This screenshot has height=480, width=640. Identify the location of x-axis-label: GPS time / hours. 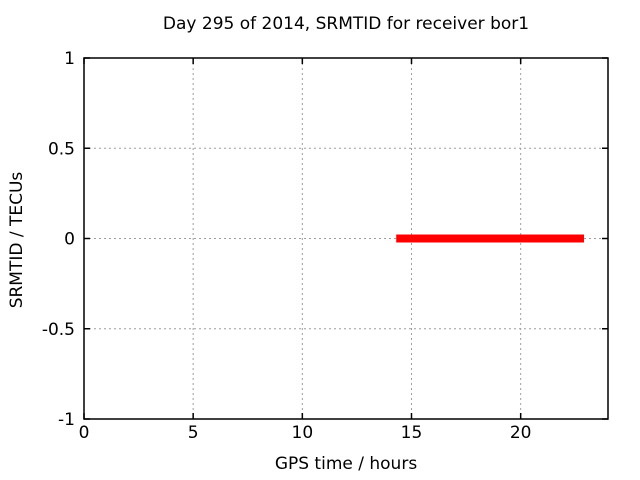
(346, 464).